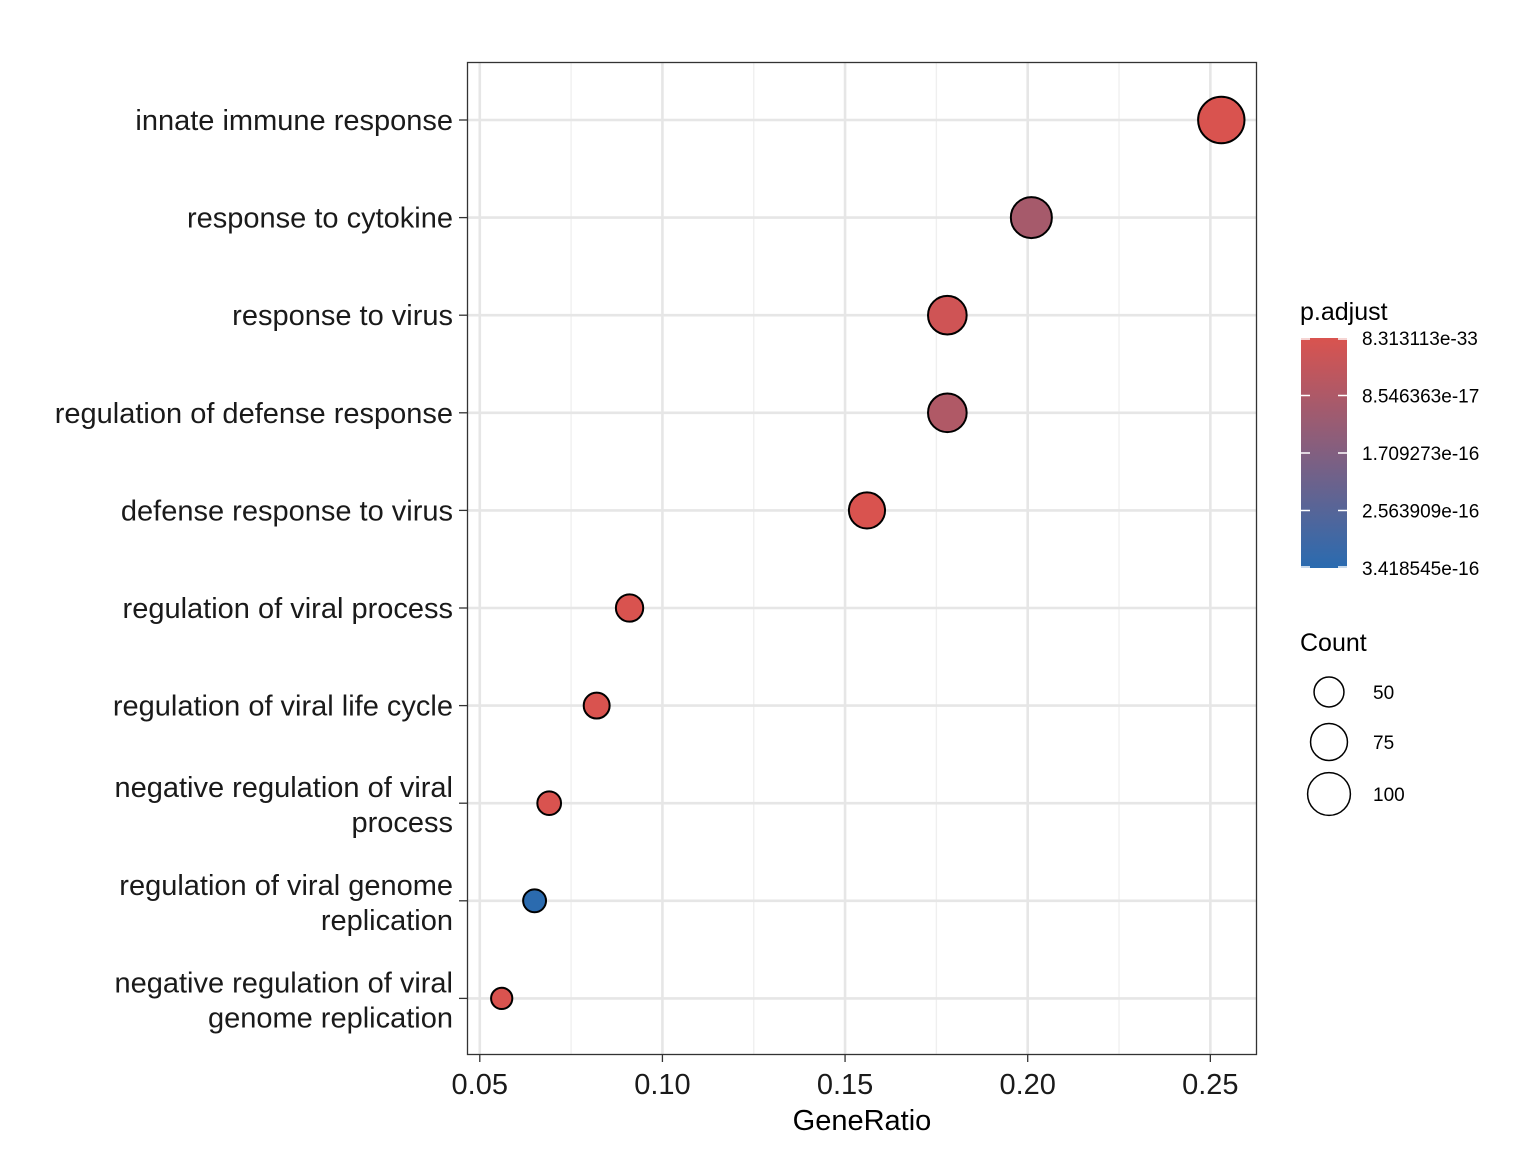 Image resolution: width=1536 pixels, height=1152 pixels. Describe the element at coordinates (1420, 397) in the screenshot. I see `color-legend-label: 8.546363e-17` at that location.